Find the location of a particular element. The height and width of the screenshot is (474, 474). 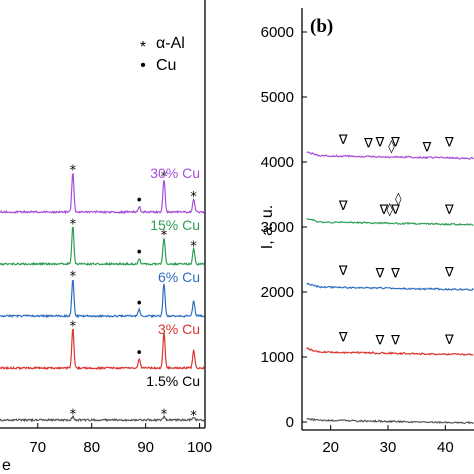

y-tick-label-b: 6000 is located at coordinates (277, 32).